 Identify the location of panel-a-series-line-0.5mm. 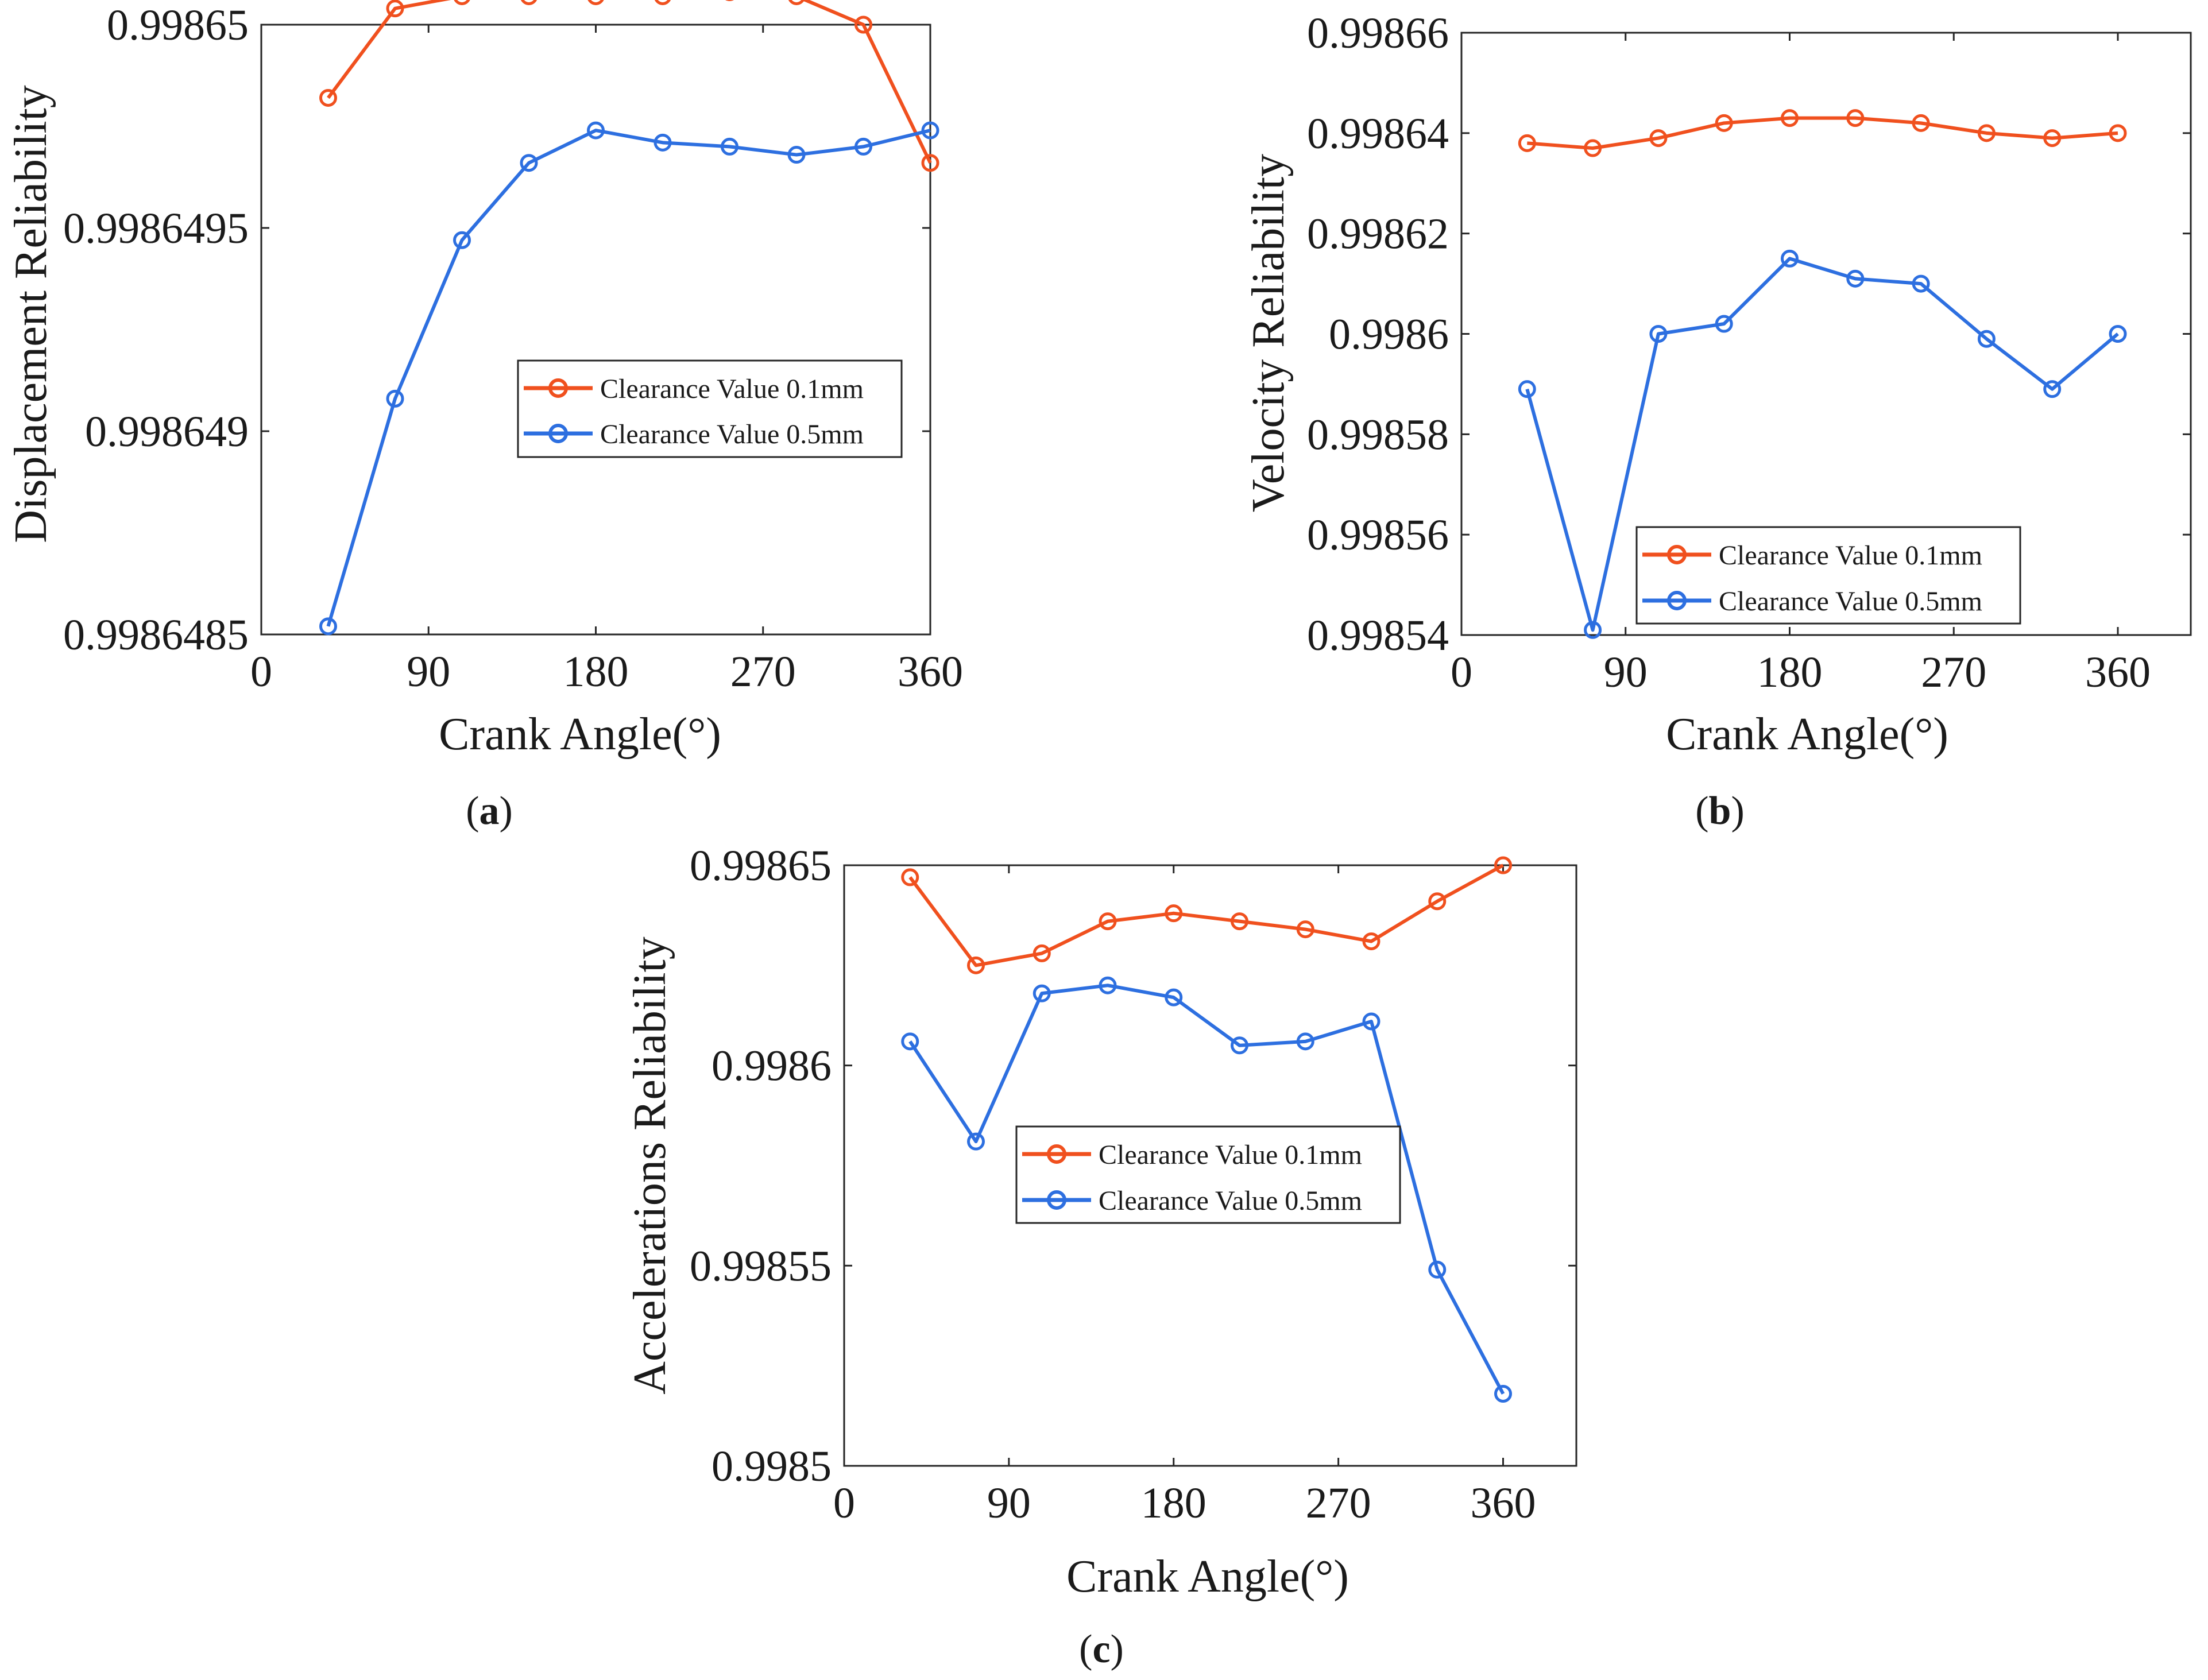
(628, 378).